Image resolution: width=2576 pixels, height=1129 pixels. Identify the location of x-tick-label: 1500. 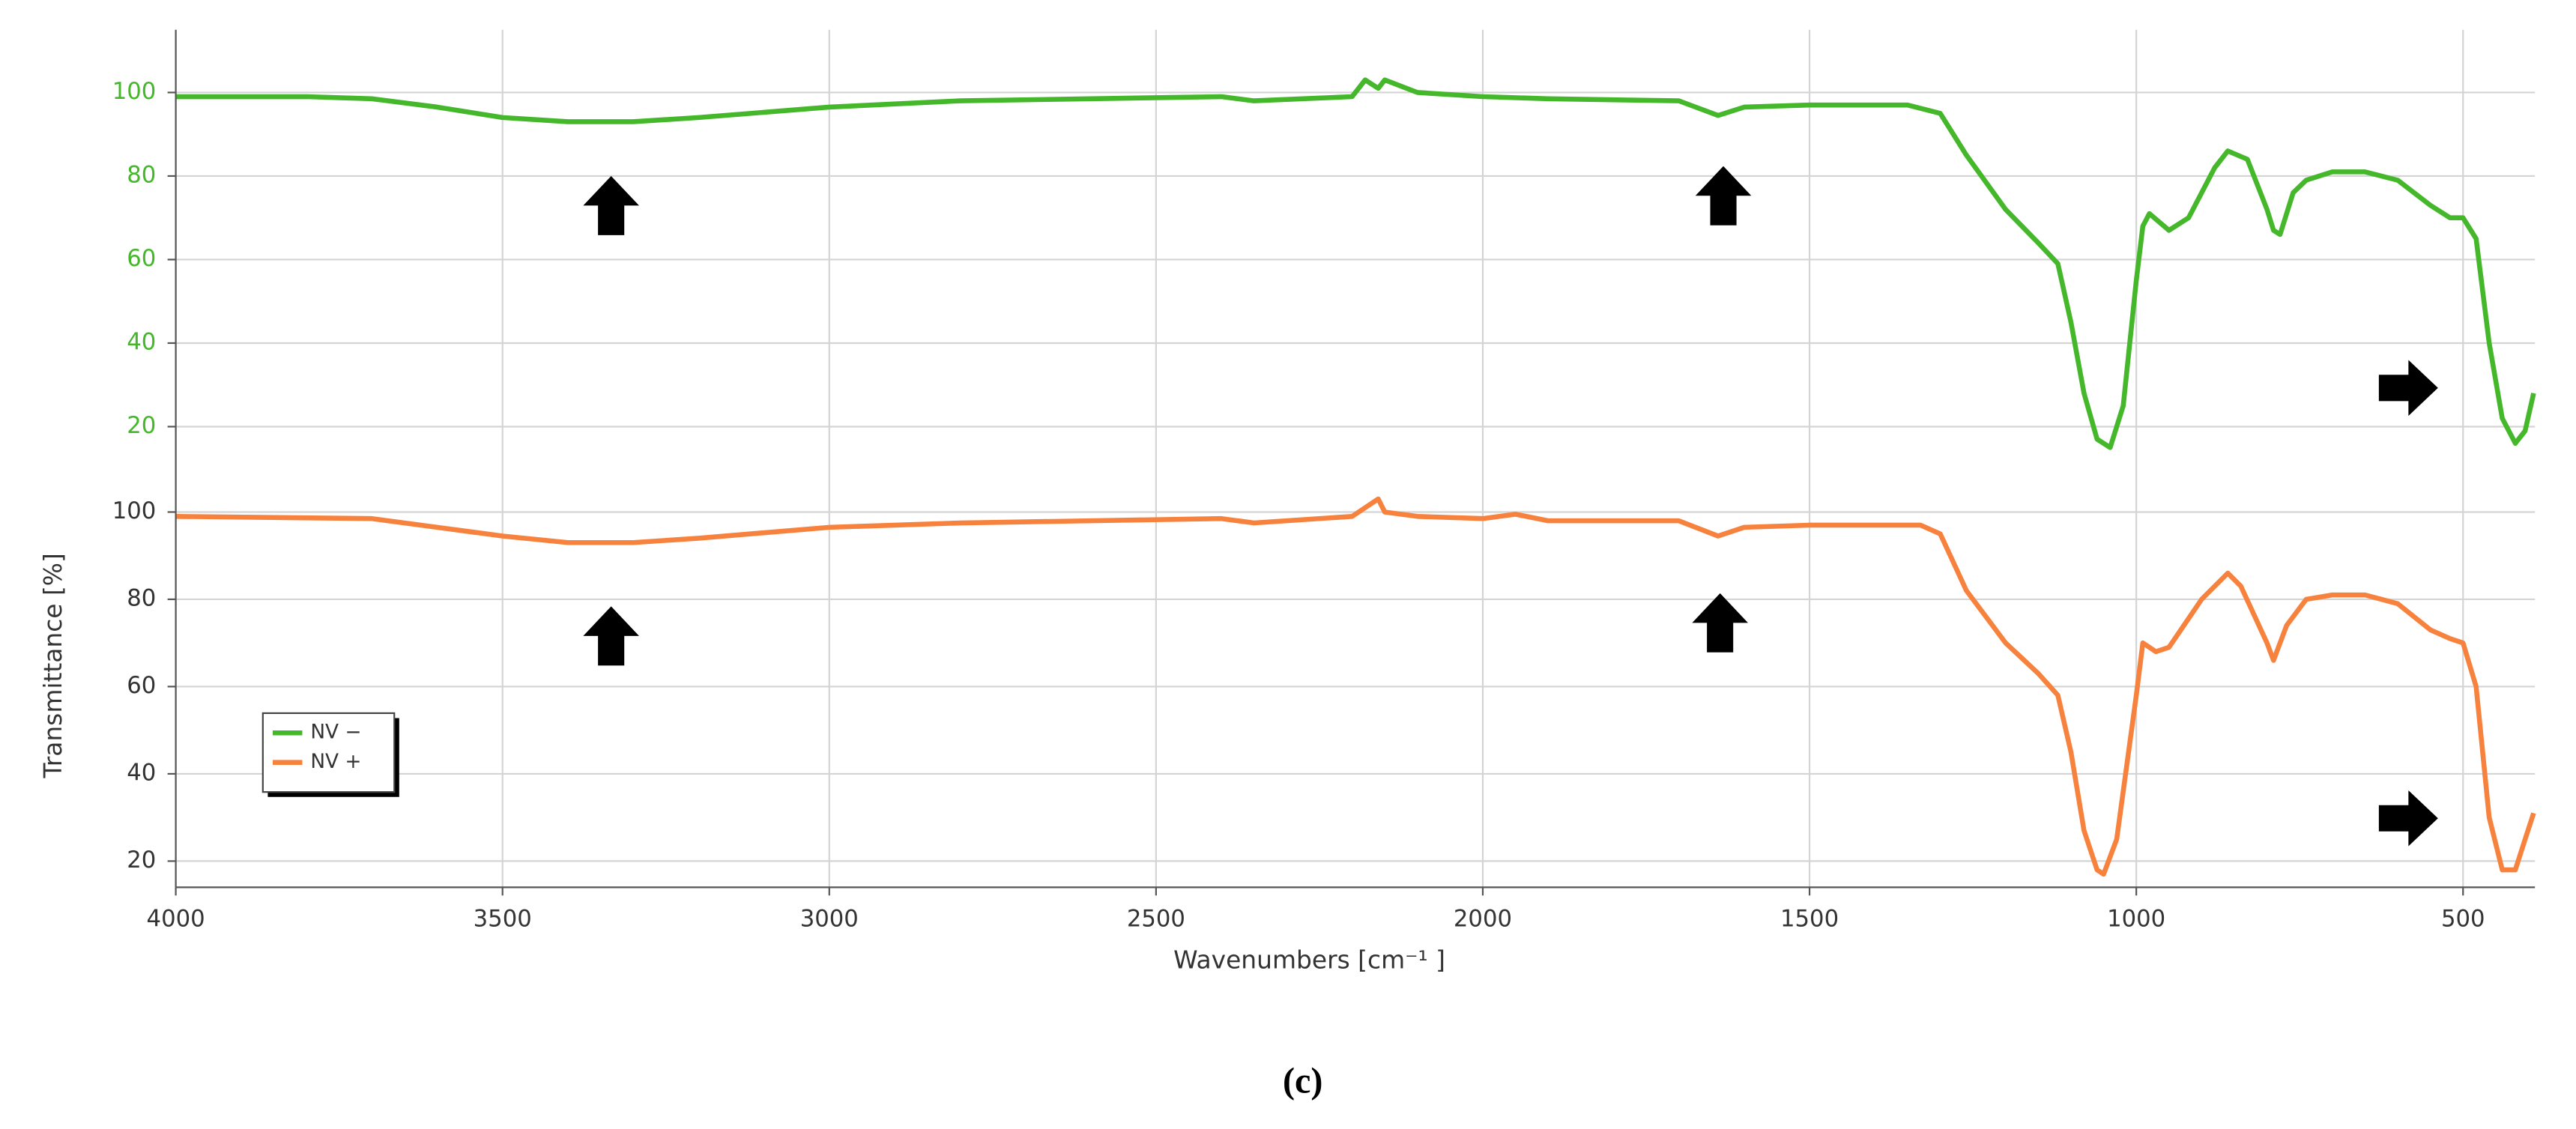
(1809, 919).